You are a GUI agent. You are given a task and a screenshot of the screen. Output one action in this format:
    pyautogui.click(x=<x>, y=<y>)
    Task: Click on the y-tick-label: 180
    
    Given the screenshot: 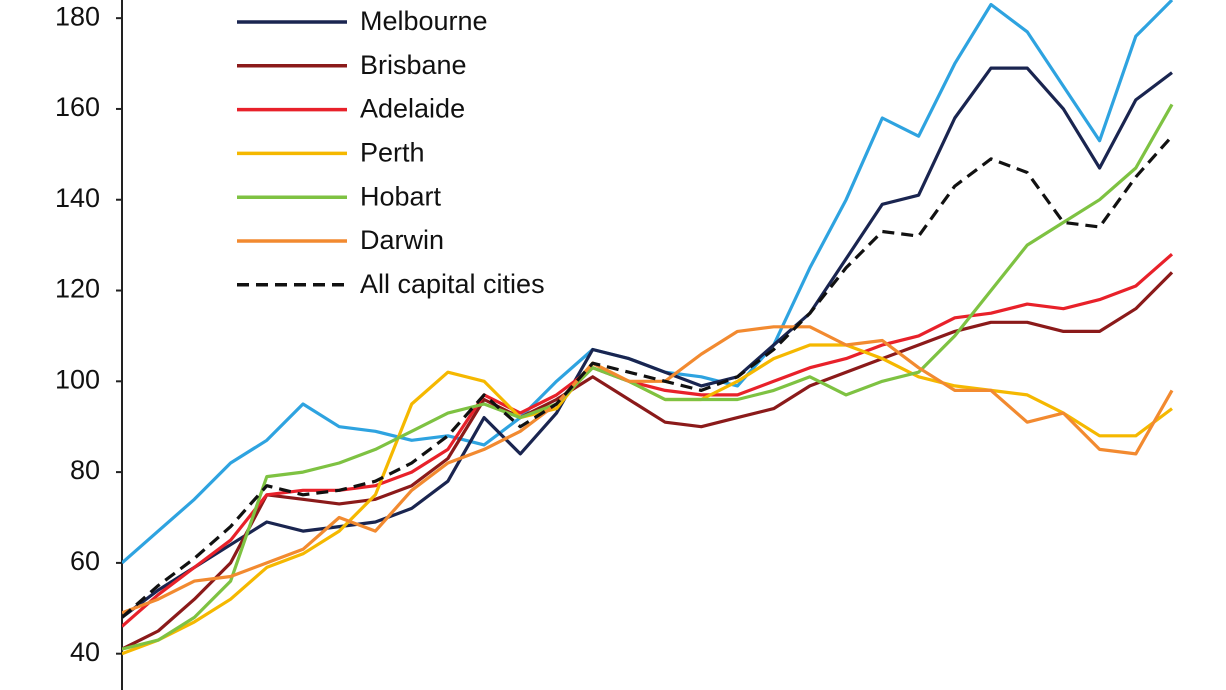 What is the action you would take?
    pyautogui.click(x=77, y=16)
    